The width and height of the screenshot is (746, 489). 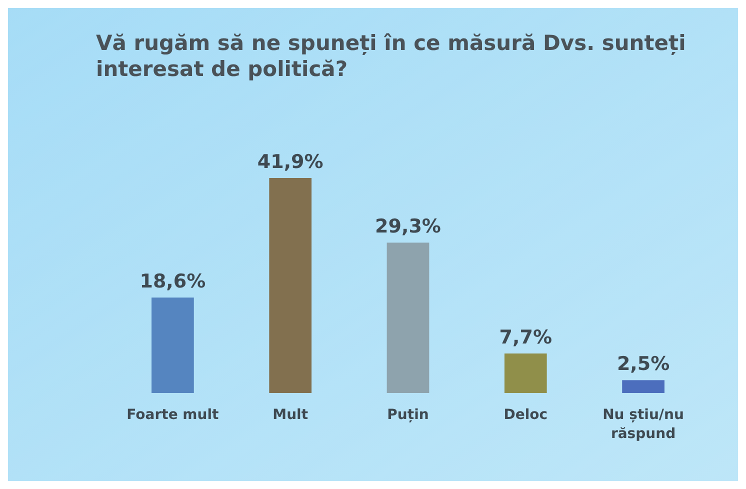 What do you see at coordinates (525, 337) in the screenshot?
I see `data-label: 7,7%` at bounding box center [525, 337].